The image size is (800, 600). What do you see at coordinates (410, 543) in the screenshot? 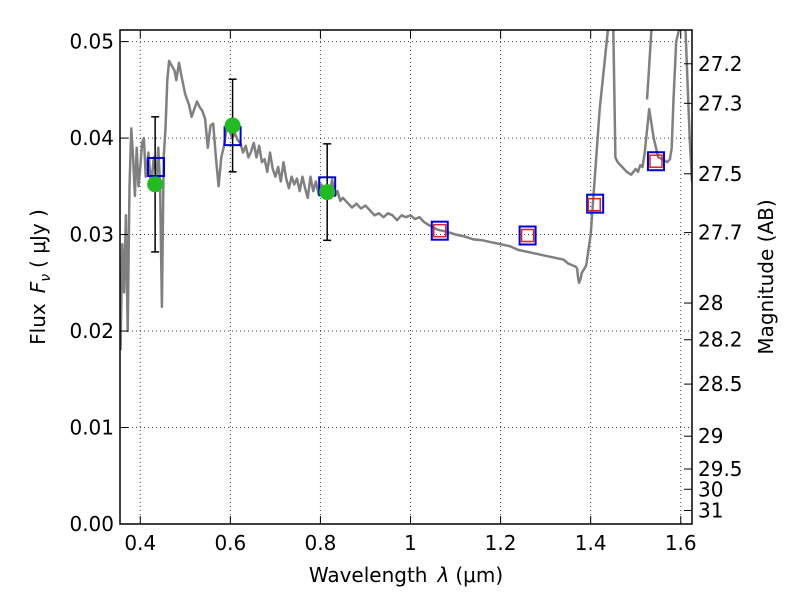
I see `x-tick-label: 1` at bounding box center [410, 543].